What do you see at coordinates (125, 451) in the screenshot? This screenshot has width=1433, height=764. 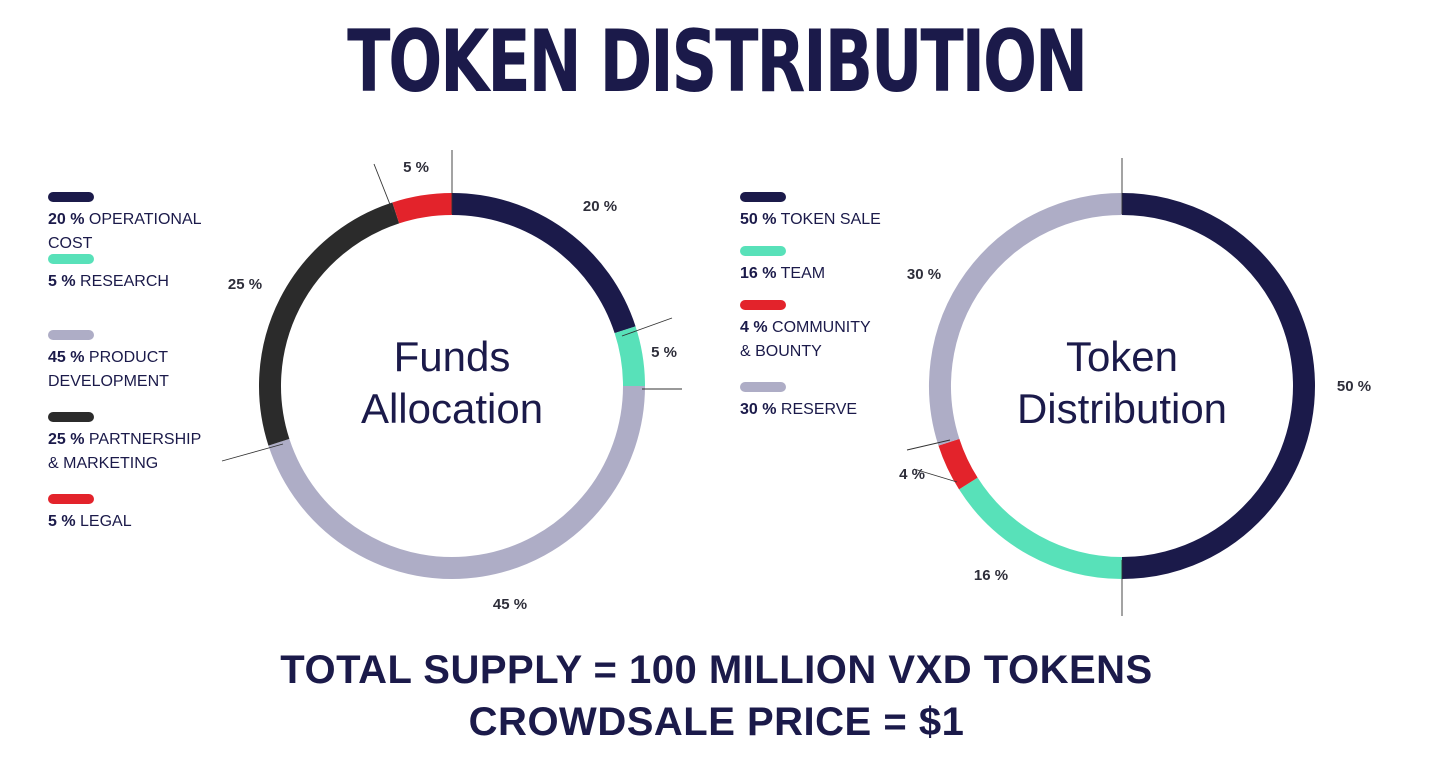 I see `legend-label: PARTNERSHIP & MARKETING` at bounding box center [125, 451].